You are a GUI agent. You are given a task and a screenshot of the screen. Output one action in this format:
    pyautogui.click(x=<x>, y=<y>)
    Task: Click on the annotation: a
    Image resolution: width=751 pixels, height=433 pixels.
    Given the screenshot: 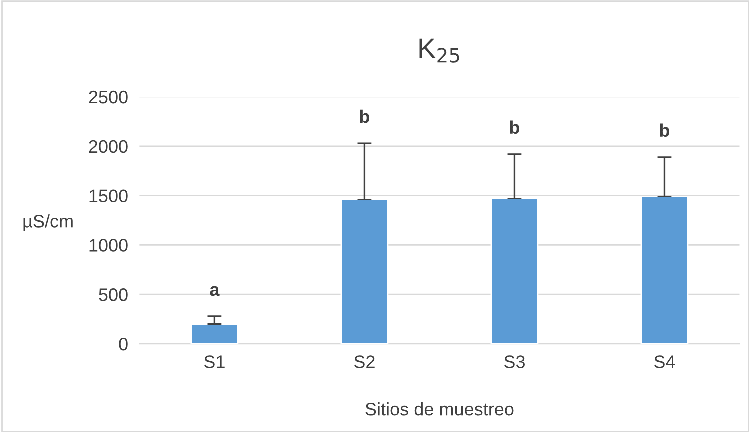 What is the action you would take?
    pyautogui.click(x=215, y=291)
    